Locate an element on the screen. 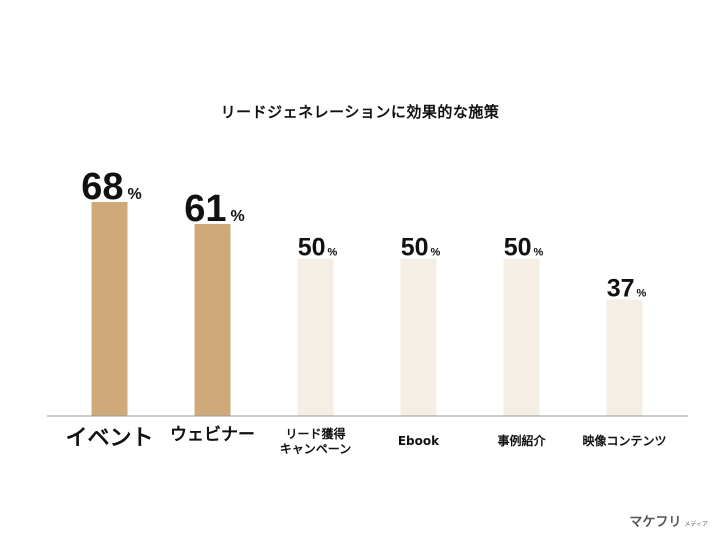  category-label-1: イベント is located at coordinates (109, 438).